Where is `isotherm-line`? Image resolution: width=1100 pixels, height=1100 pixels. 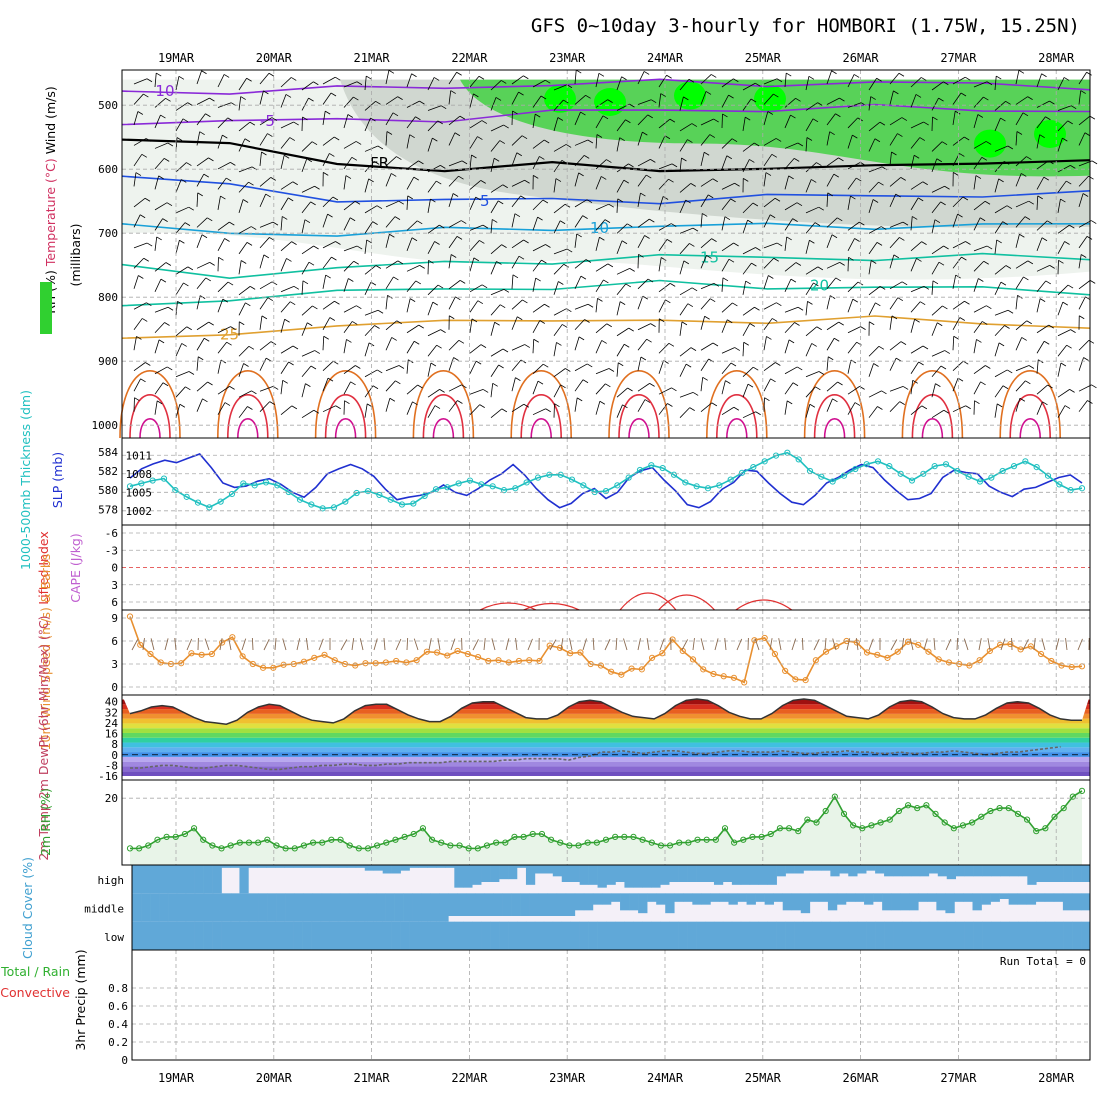 isotherm-line is located at coordinates (606, 155).